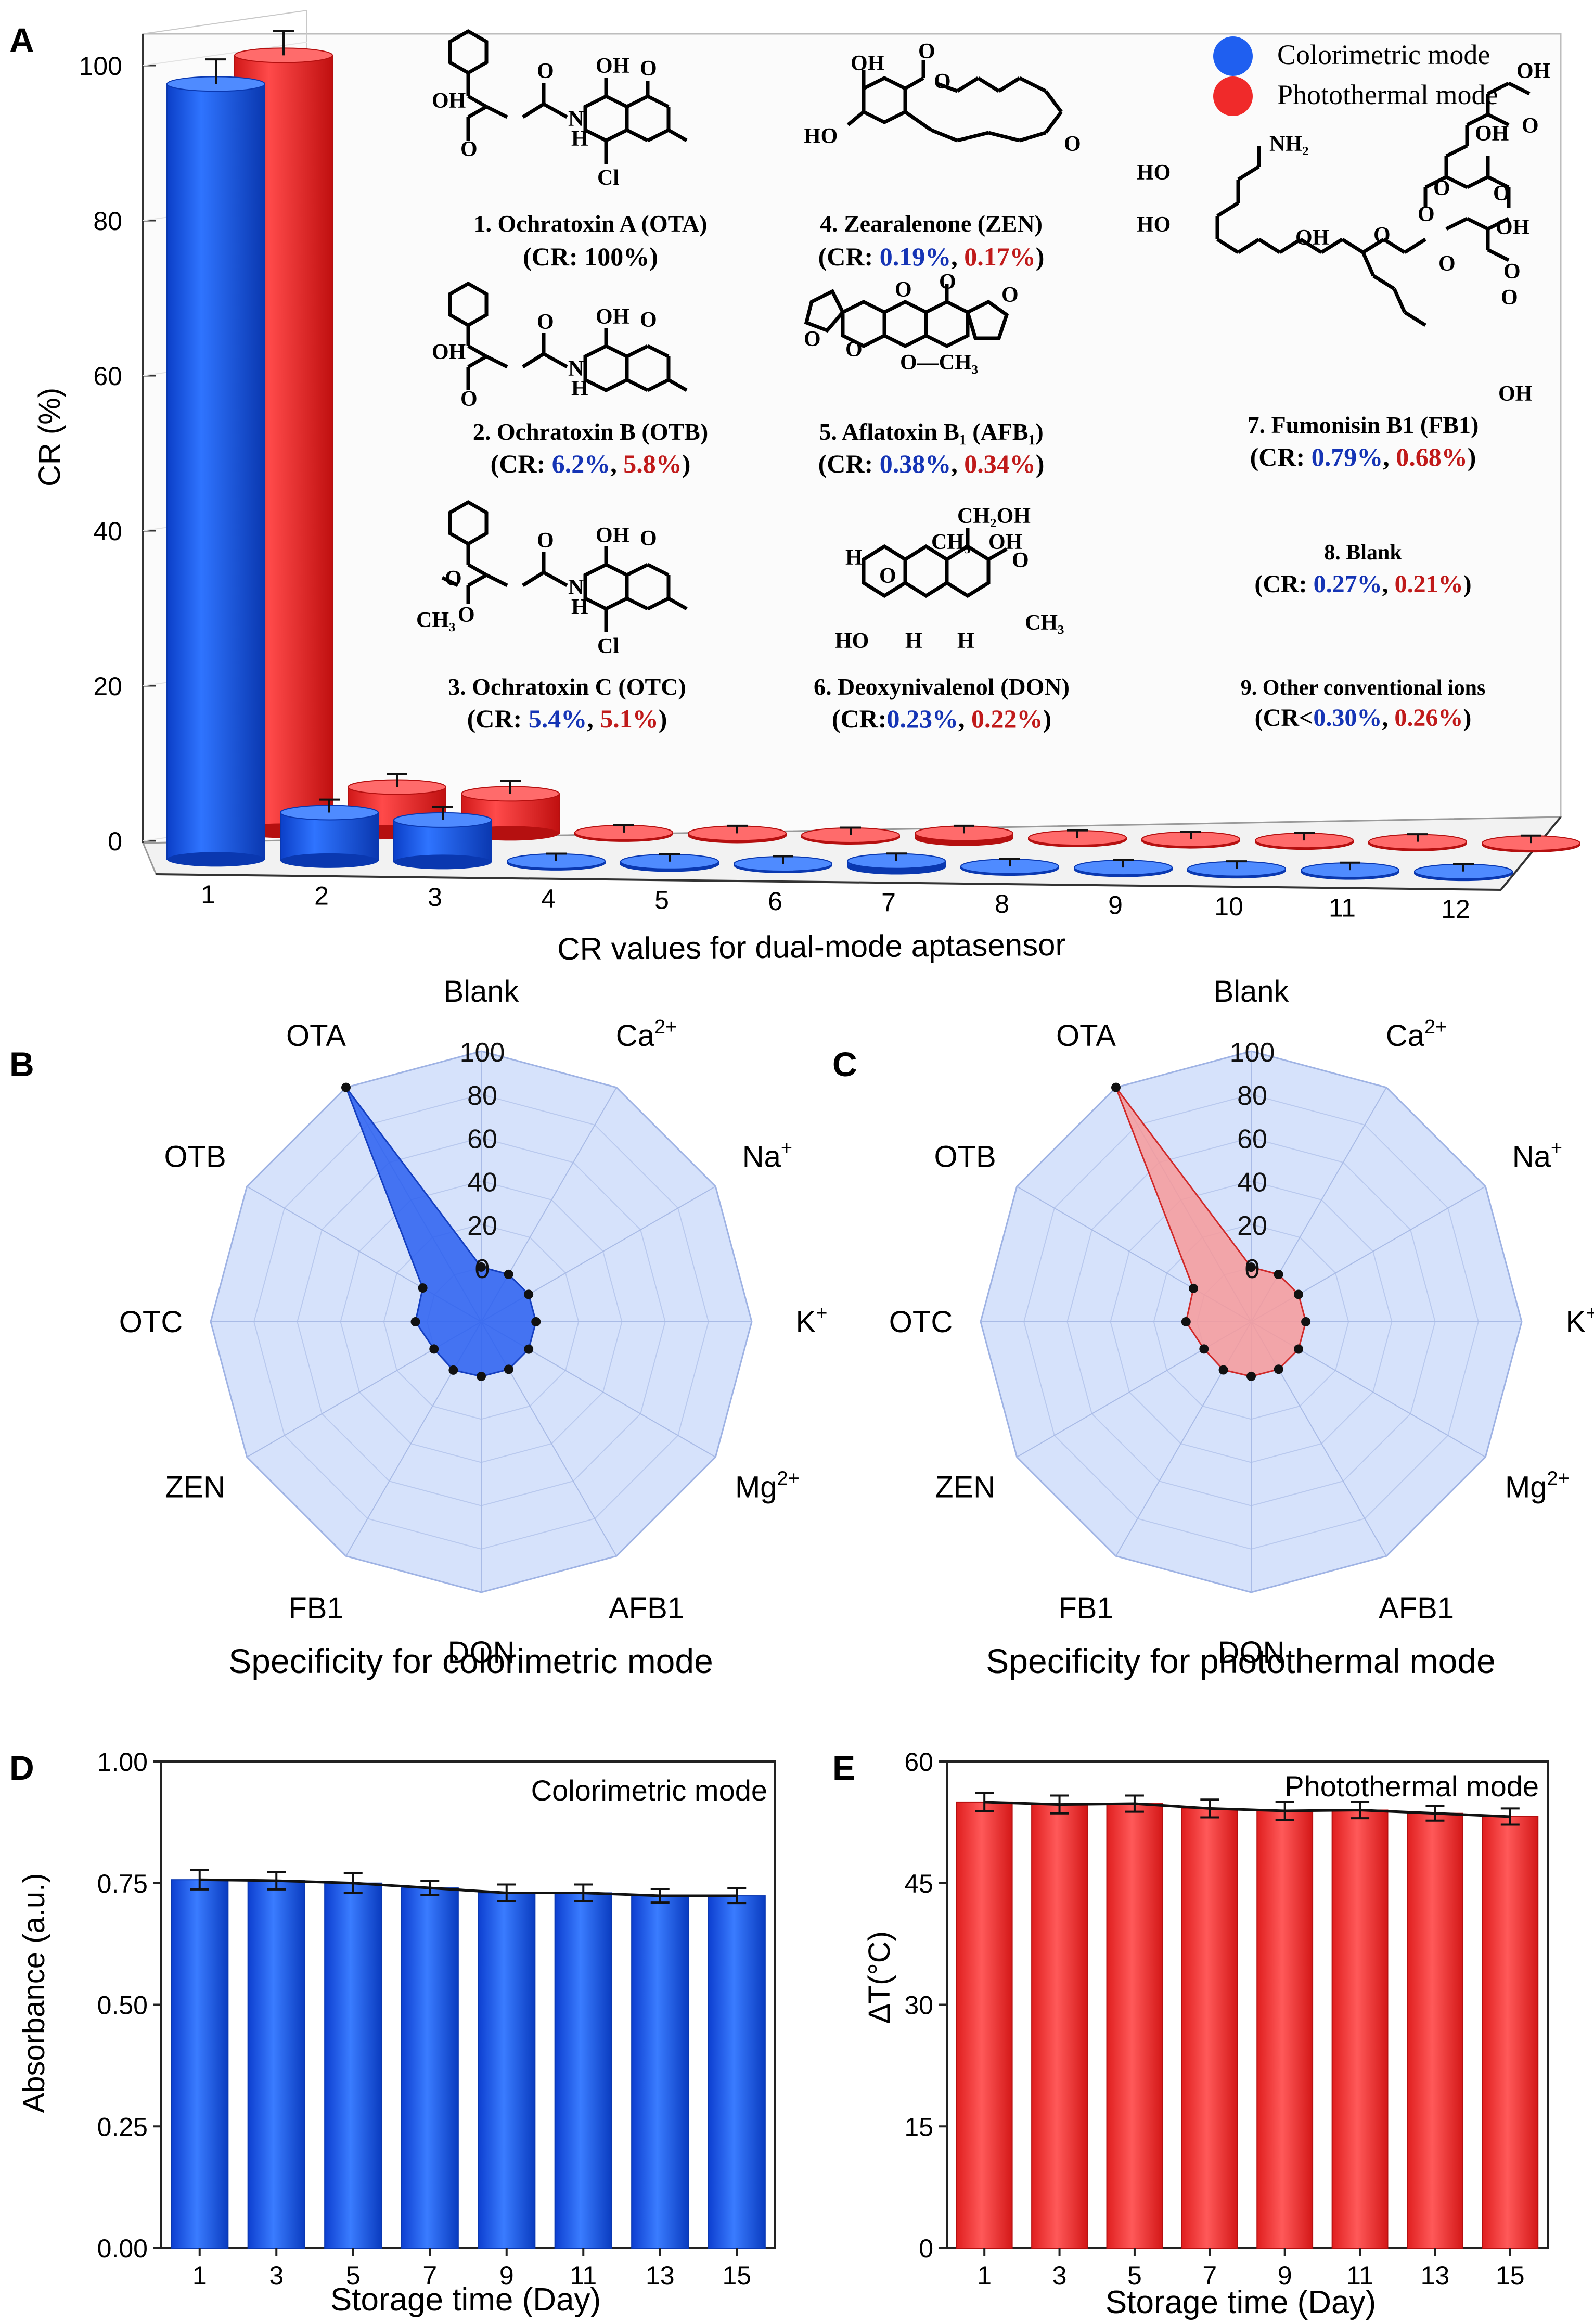 The width and height of the screenshot is (1594, 2324). What do you see at coordinates (195, 1157) in the screenshot?
I see `radar-axis-label-base: OTB` at bounding box center [195, 1157].